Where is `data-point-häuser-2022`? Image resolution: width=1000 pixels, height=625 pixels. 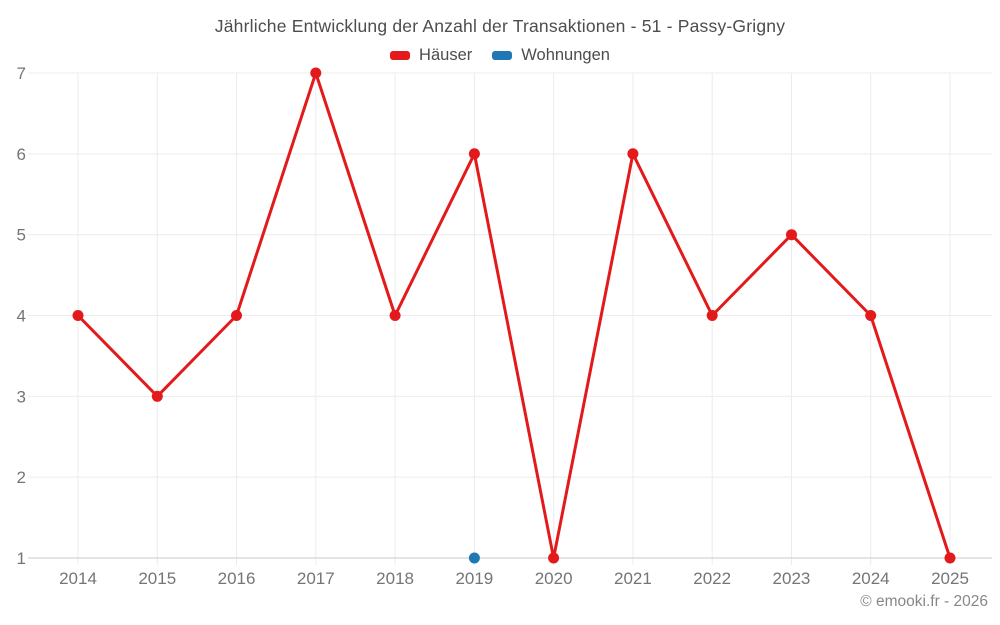 data-point-häuser-2022 is located at coordinates (712, 315).